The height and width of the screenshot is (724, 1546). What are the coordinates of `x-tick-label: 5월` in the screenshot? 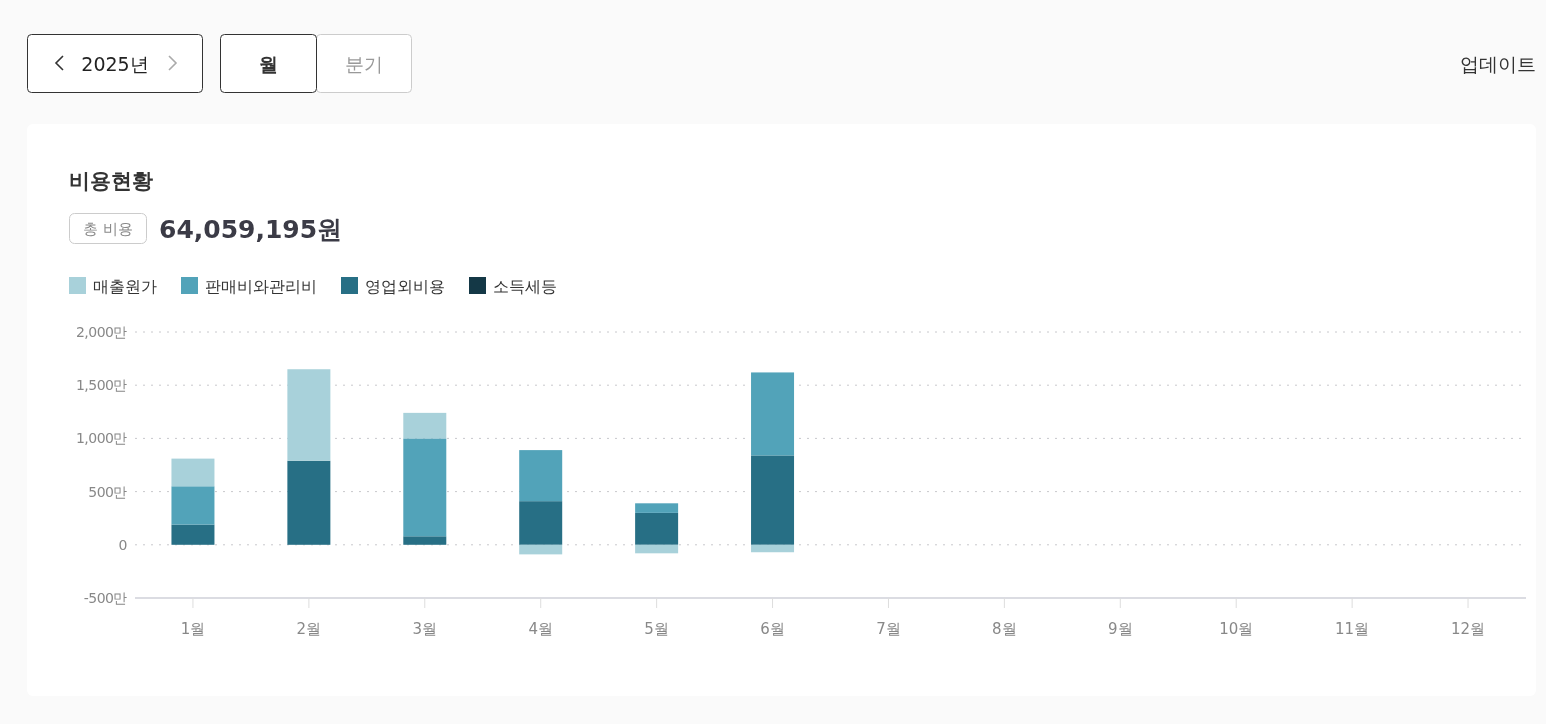 It's located at (656, 629).